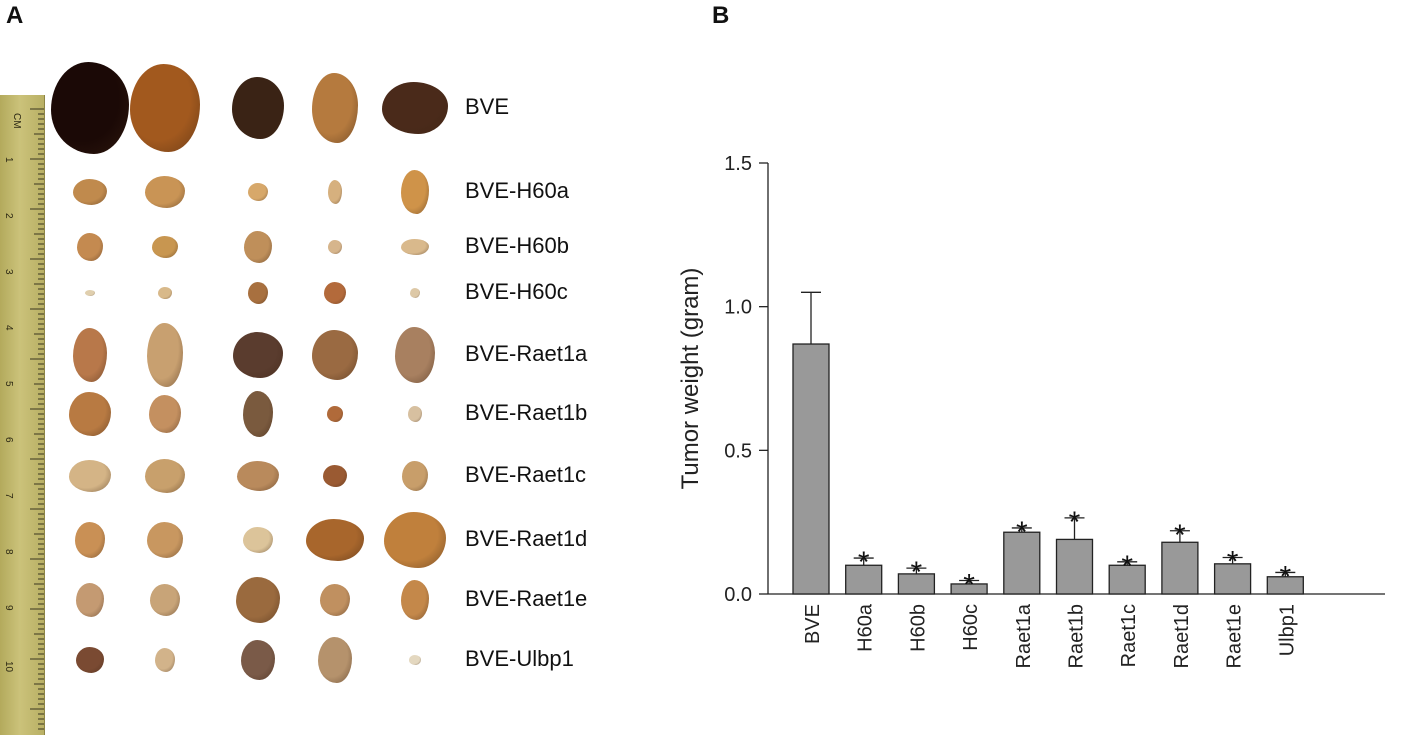 The height and width of the screenshot is (735, 1417). Describe the element at coordinates (690, 379) in the screenshot. I see `y-axis-label: Tumor weight (gram)` at that location.